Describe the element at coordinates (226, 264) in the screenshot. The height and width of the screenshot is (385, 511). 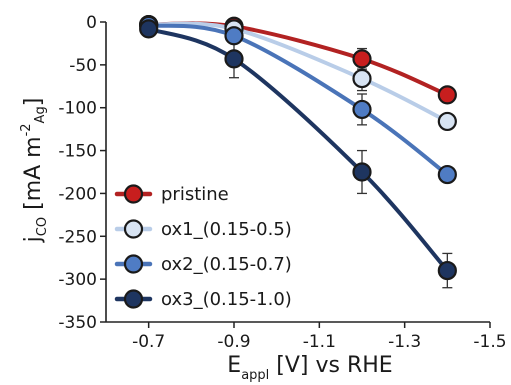
I see `legend-label: ox2_(0.15-0.7)` at that location.